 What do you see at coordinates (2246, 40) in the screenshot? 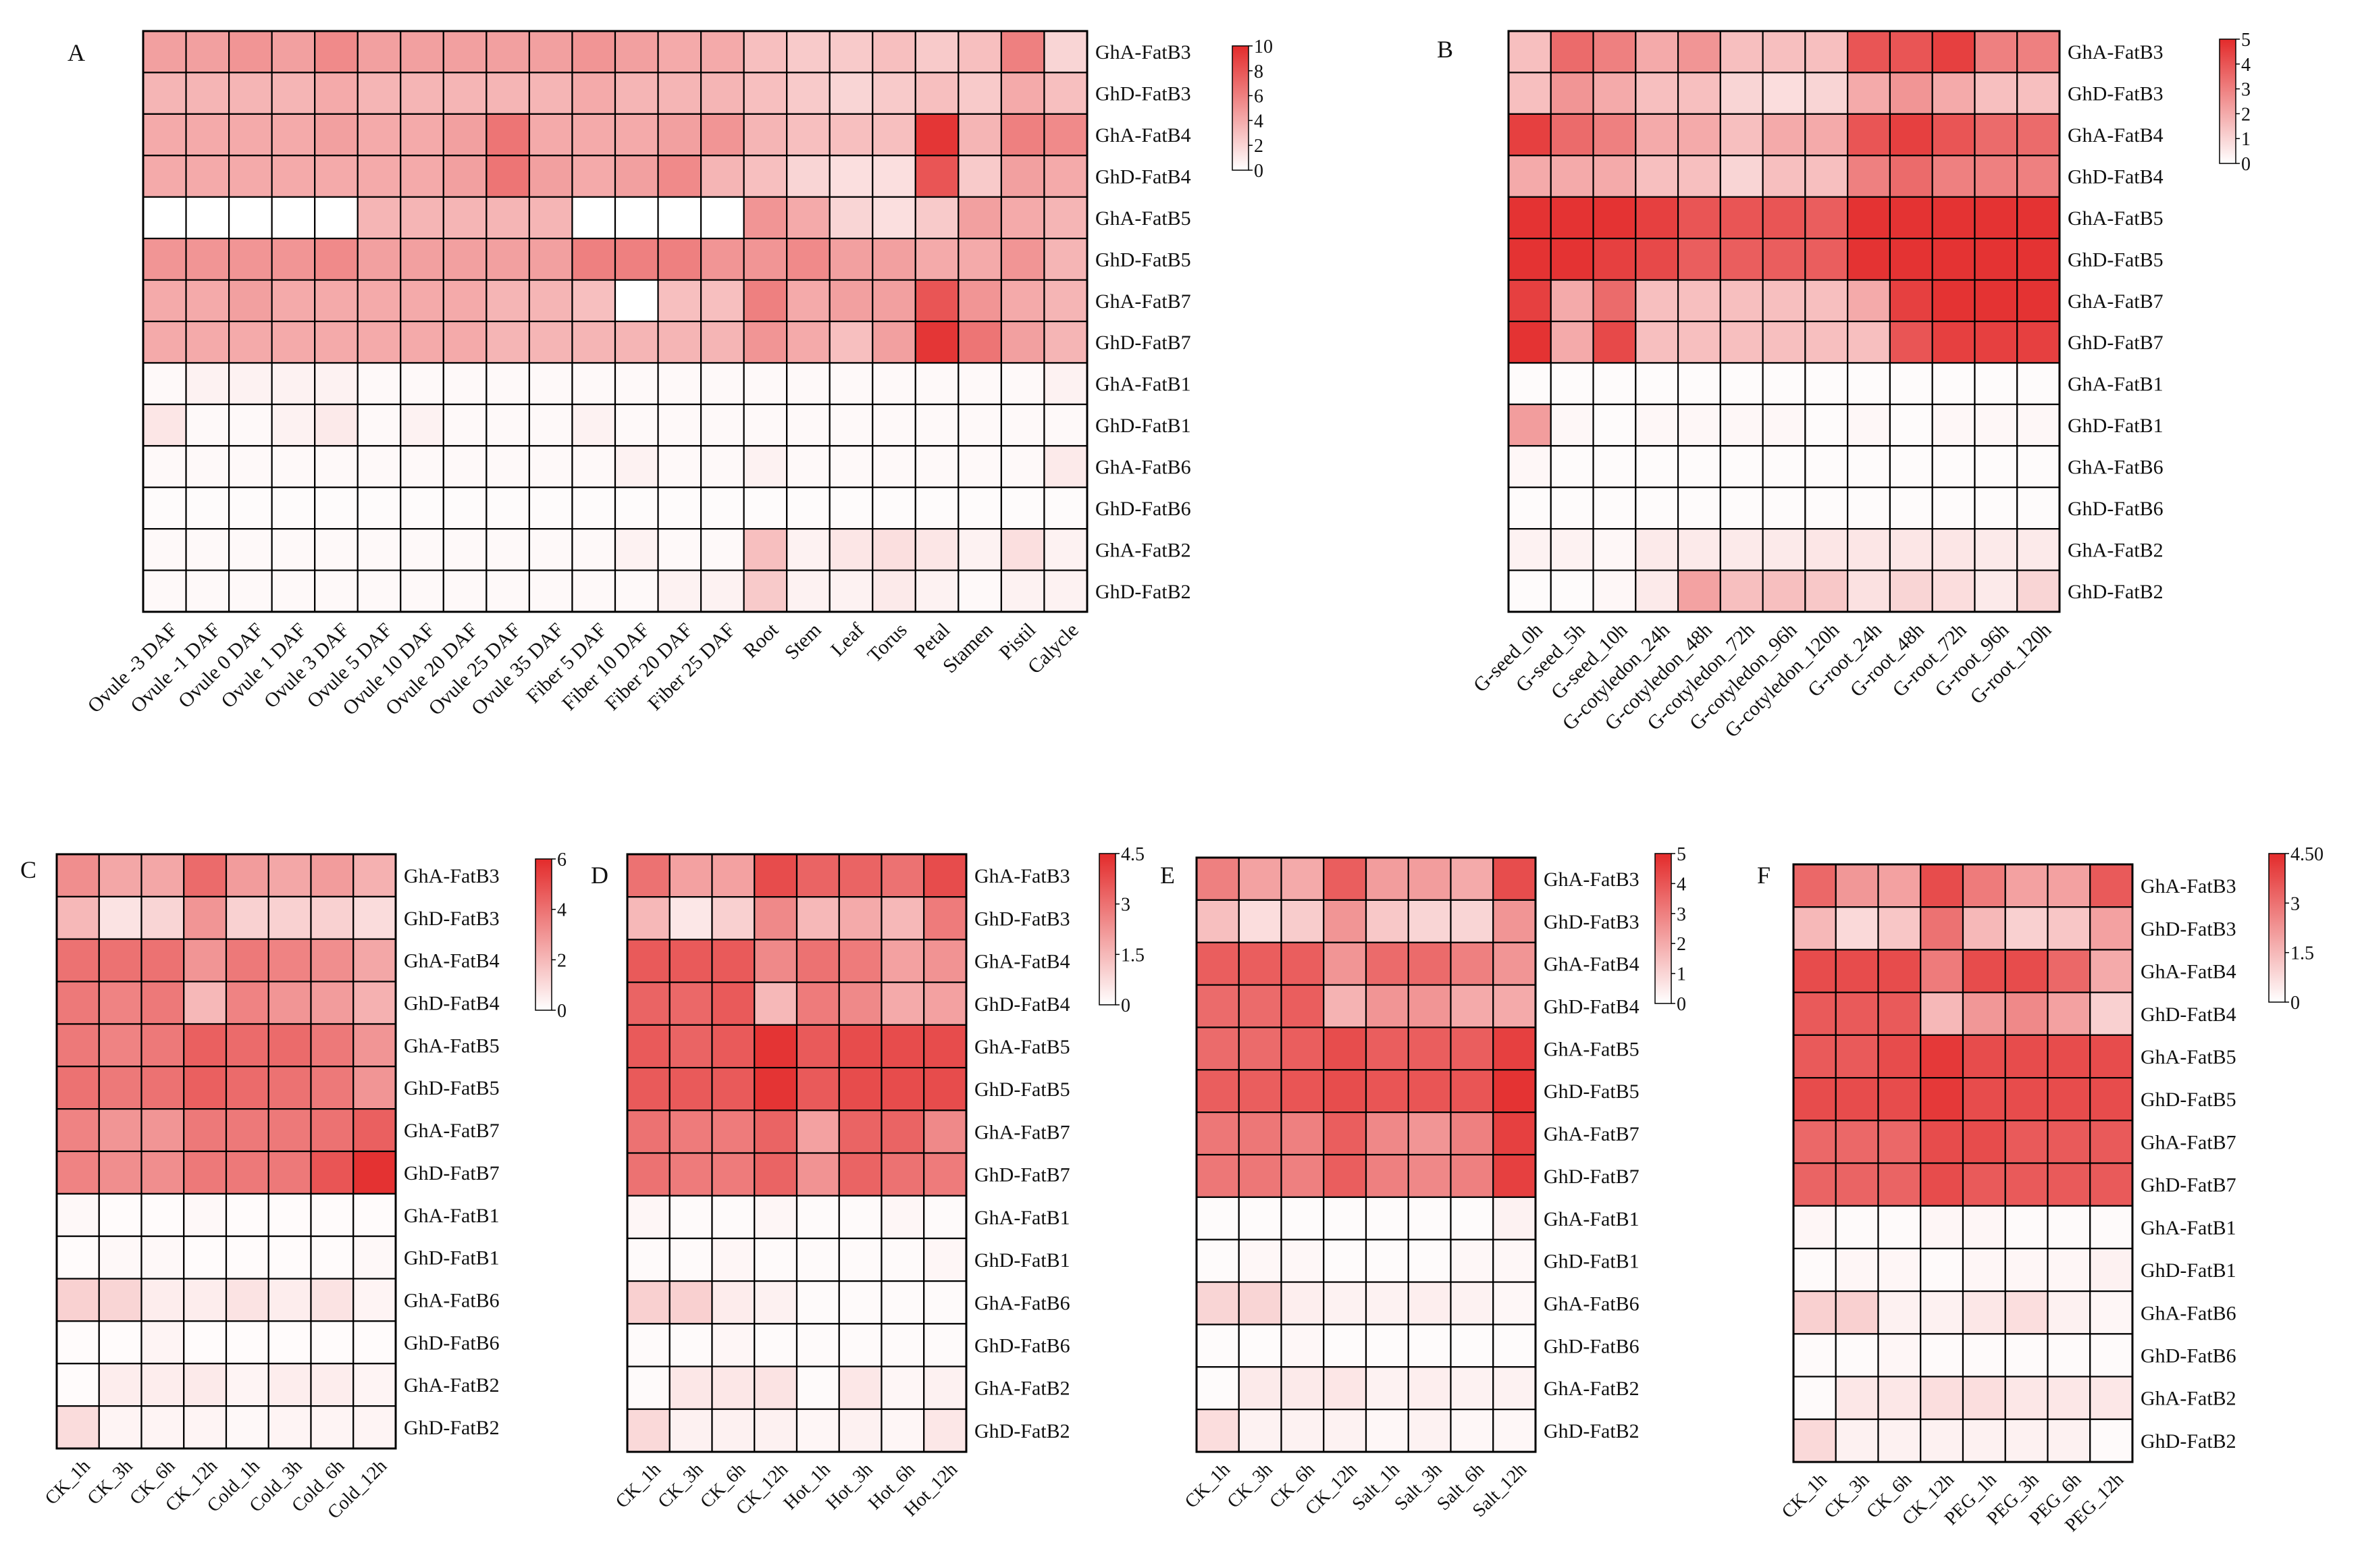
I see `legend-tick-label: 5` at bounding box center [2246, 40].